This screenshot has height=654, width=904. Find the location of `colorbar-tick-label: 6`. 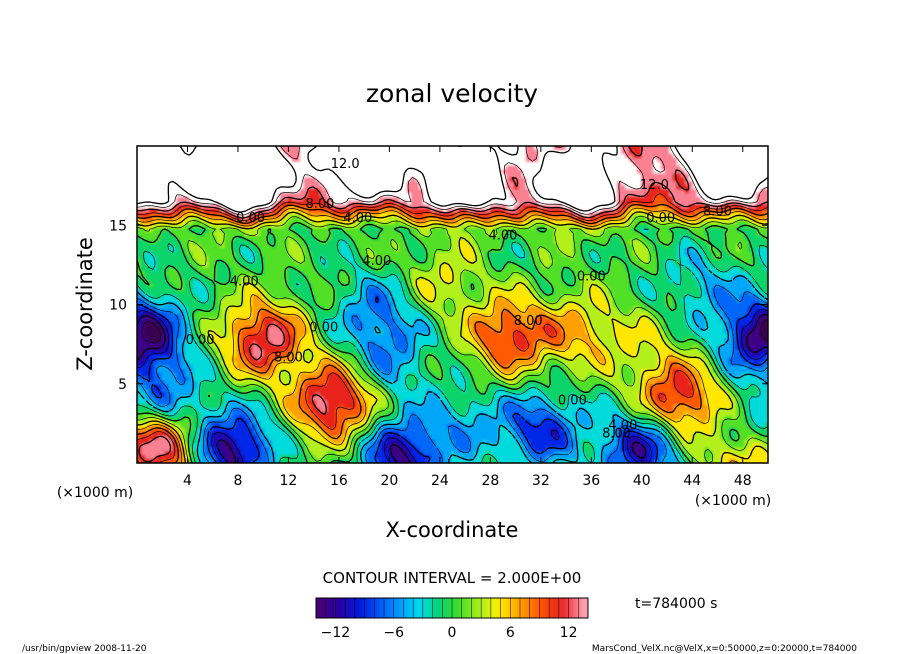

colorbar-tick-label: 6 is located at coordinates (510, 633).